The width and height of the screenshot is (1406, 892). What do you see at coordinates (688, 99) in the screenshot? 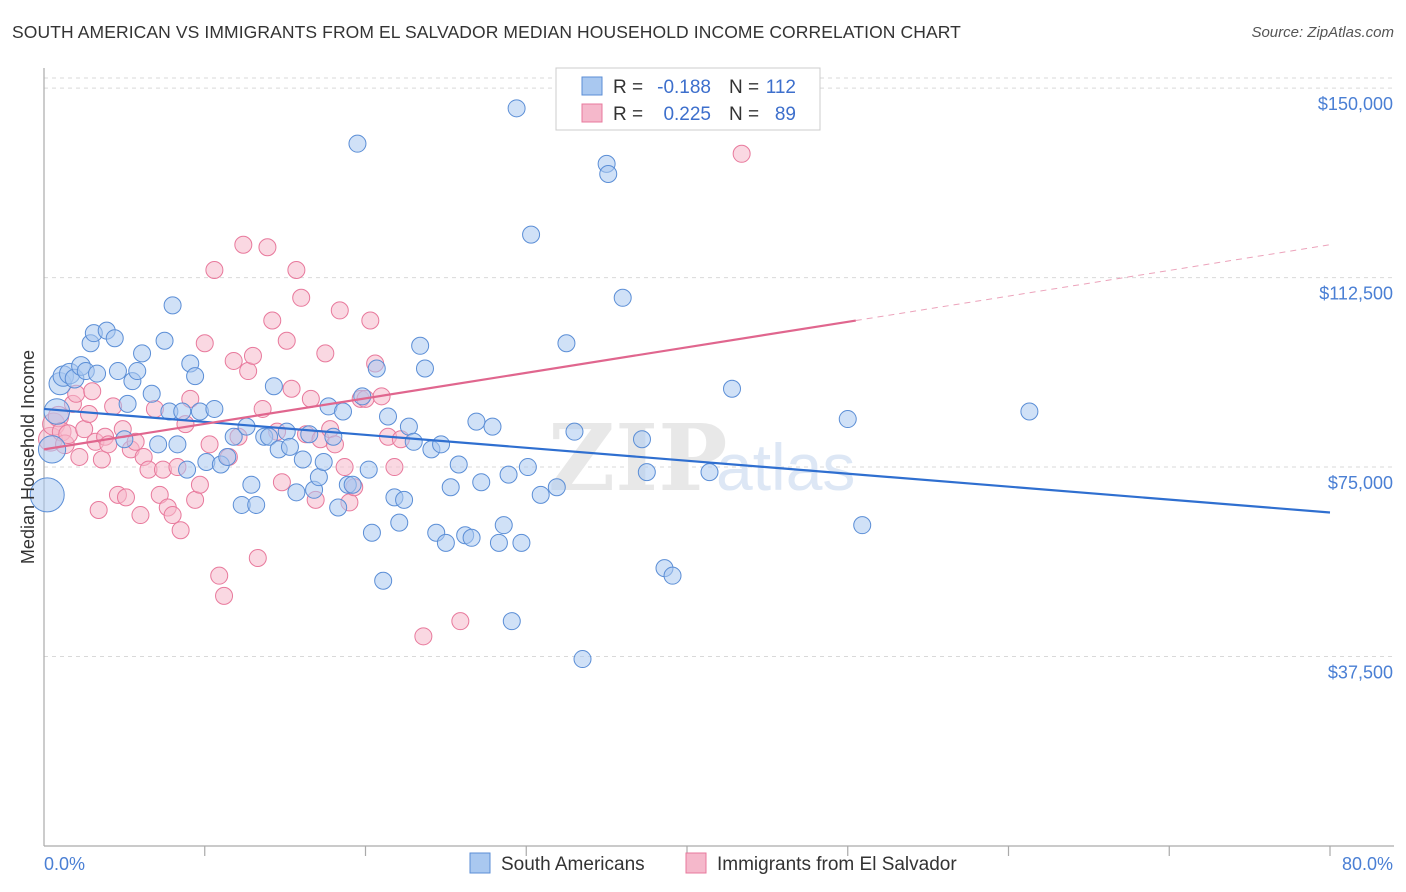
I see `legend: R = -0.188 N = 112 R = 0.225 N = 89` at bounding box center [688, 99].